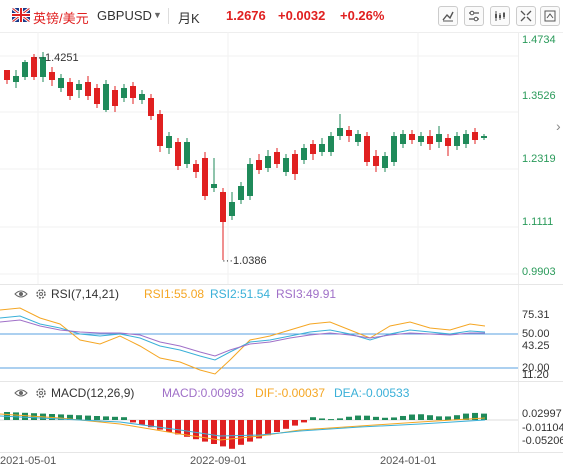 The image size is (563, 472). What do you see at coordinates (250, 261) in the screenshot?
I see `low-value: 1.0386` at bounding box center [250, 261].